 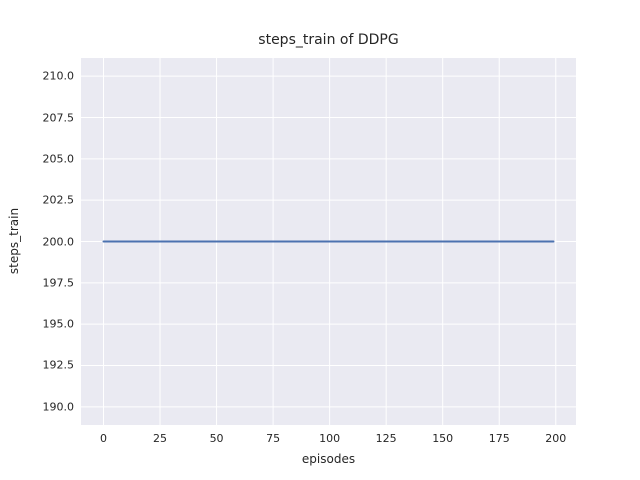 I want to click on x-tick-label: 150, so click(x=443, y=438).